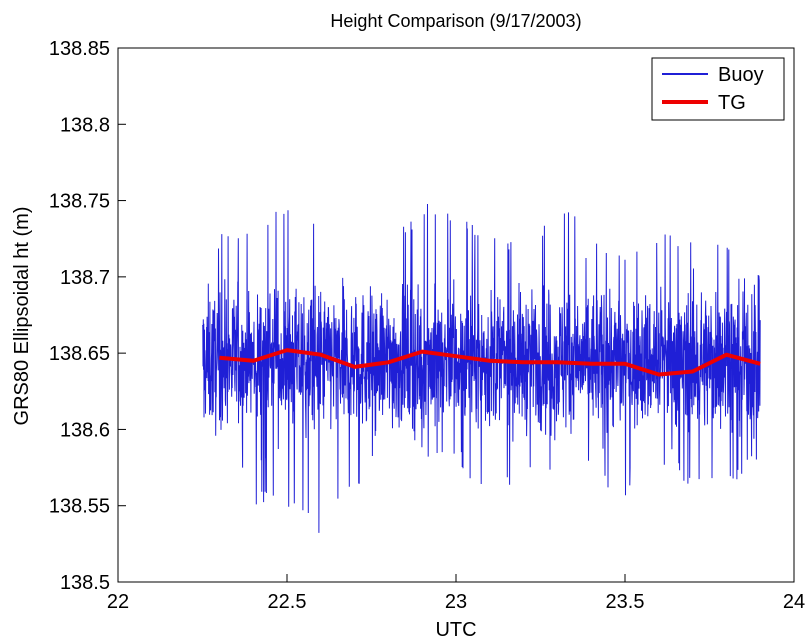 The width and height of the screenshot is (812, 640). Describe the element at coordinates (732, 103) in the screenshot. I see `legend-label-tg: TG` at that location.